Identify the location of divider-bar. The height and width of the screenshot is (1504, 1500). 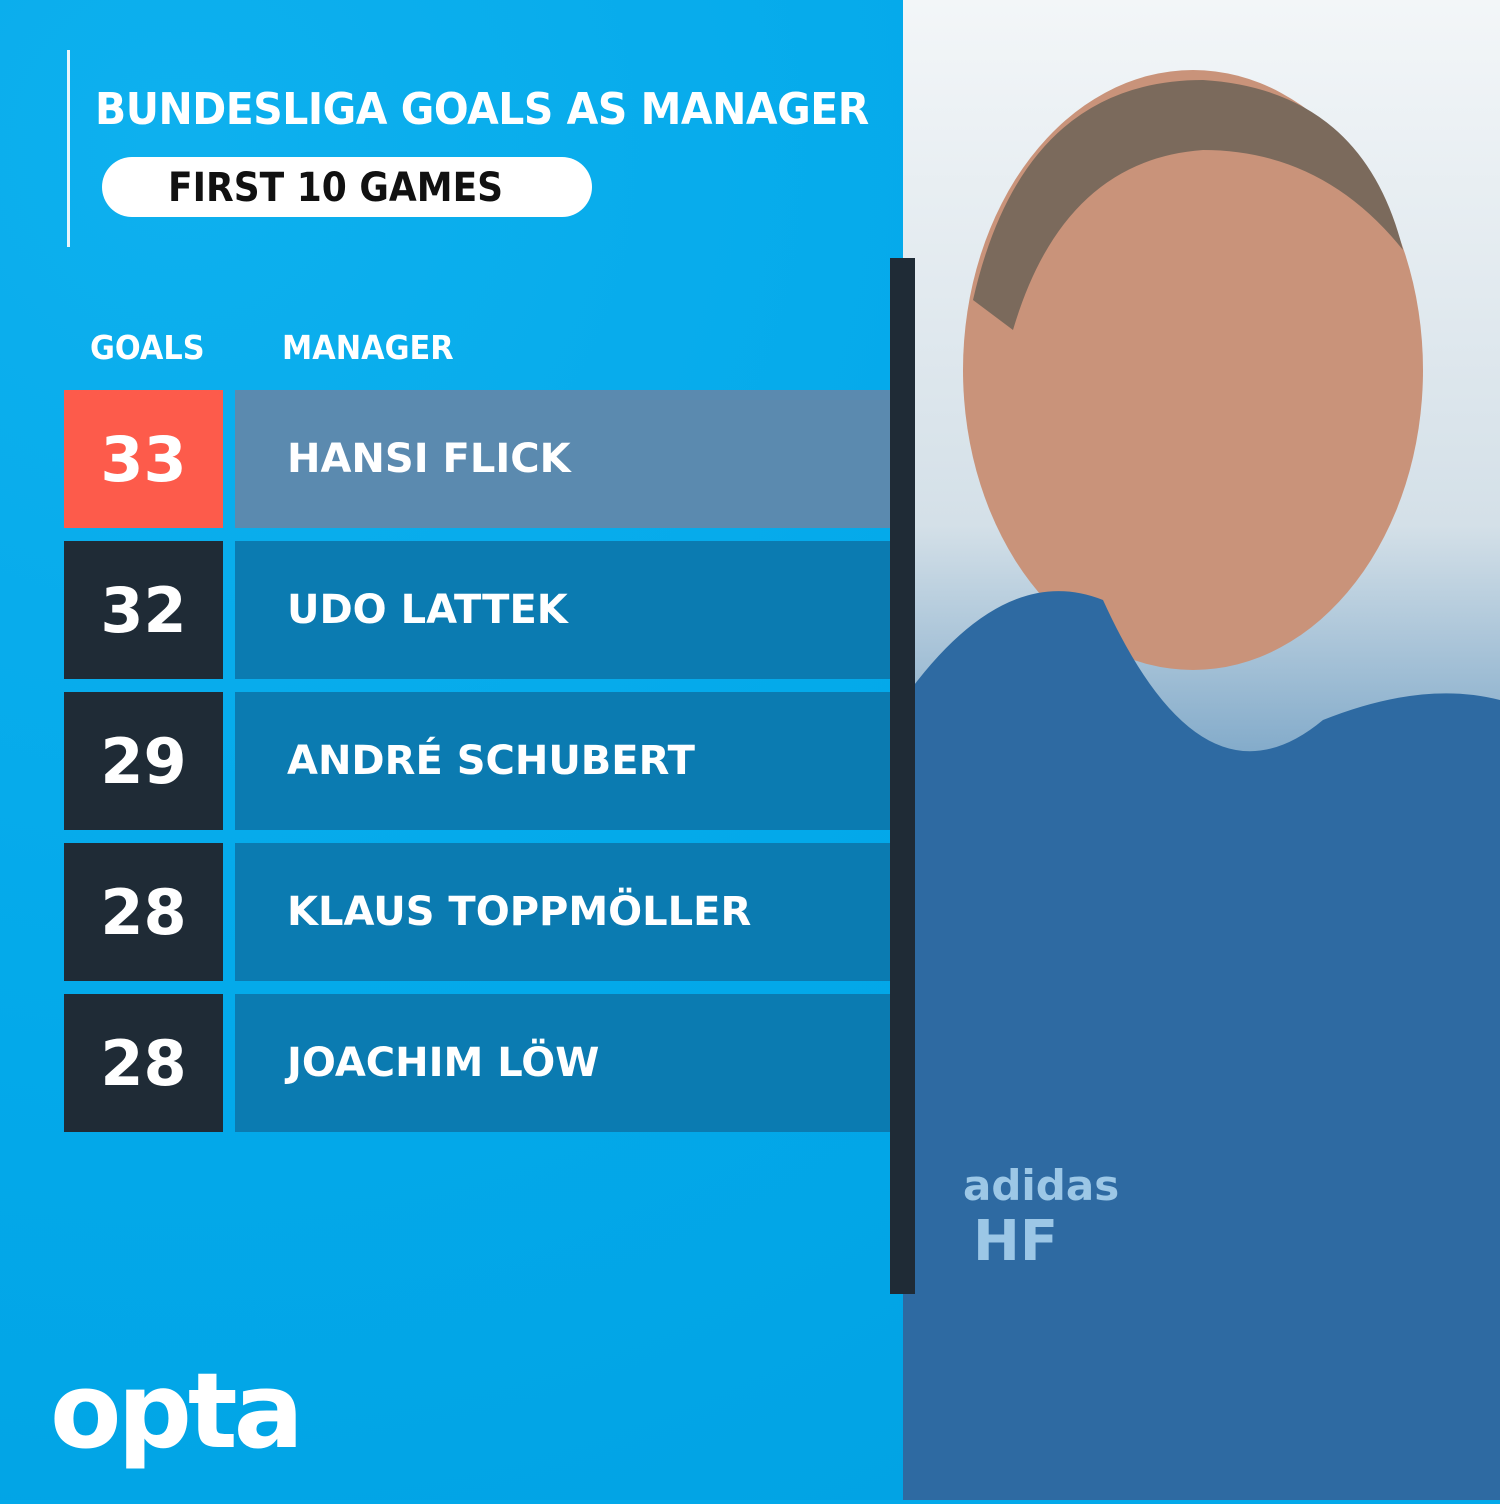
(902, 776).